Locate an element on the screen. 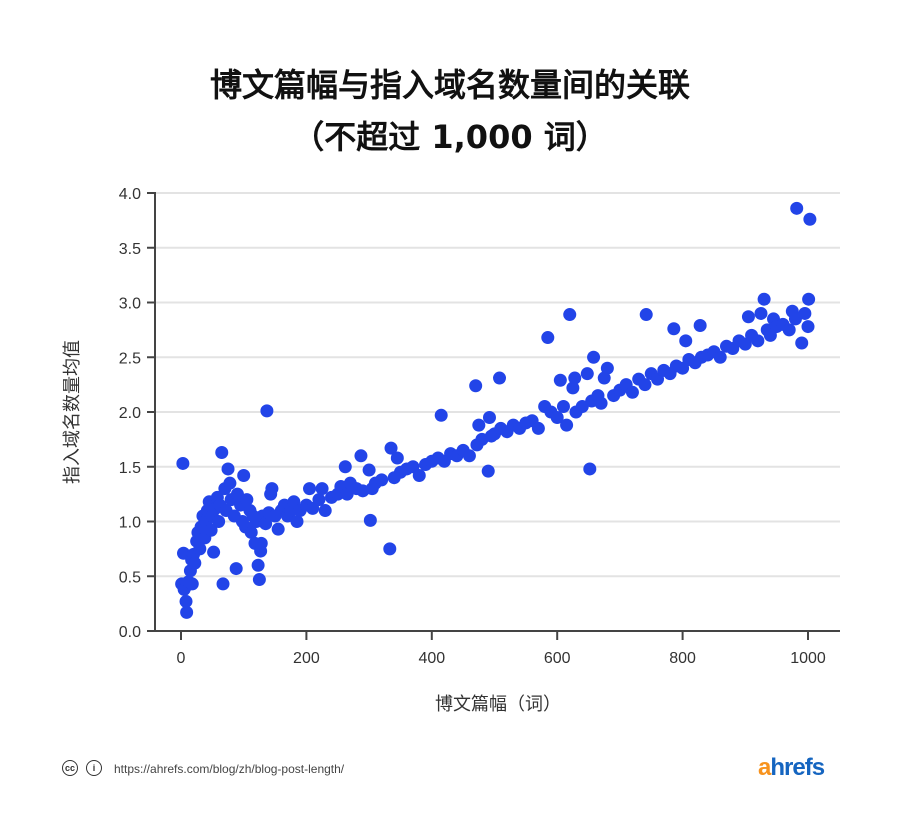  x-tick-label: 400 is located at coordinates (431, 658).